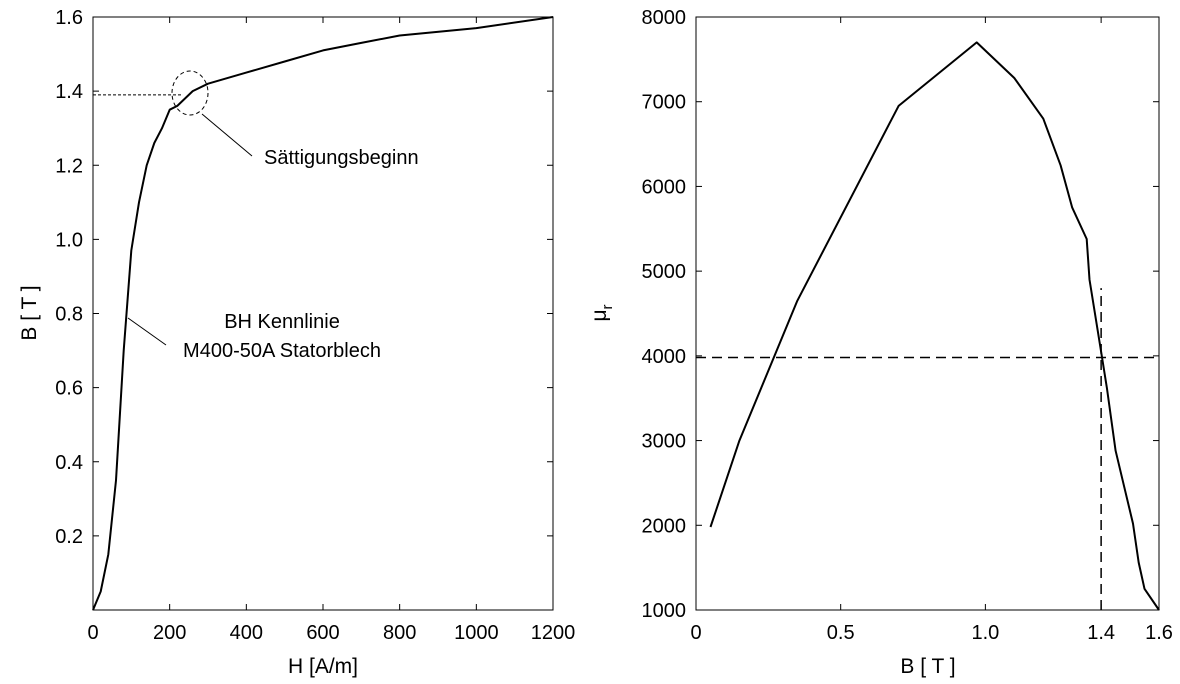 The width and height of the screenshot is (1180, 684). I want to click on bh-y-tick-label: 1.2, so click(69, 166).